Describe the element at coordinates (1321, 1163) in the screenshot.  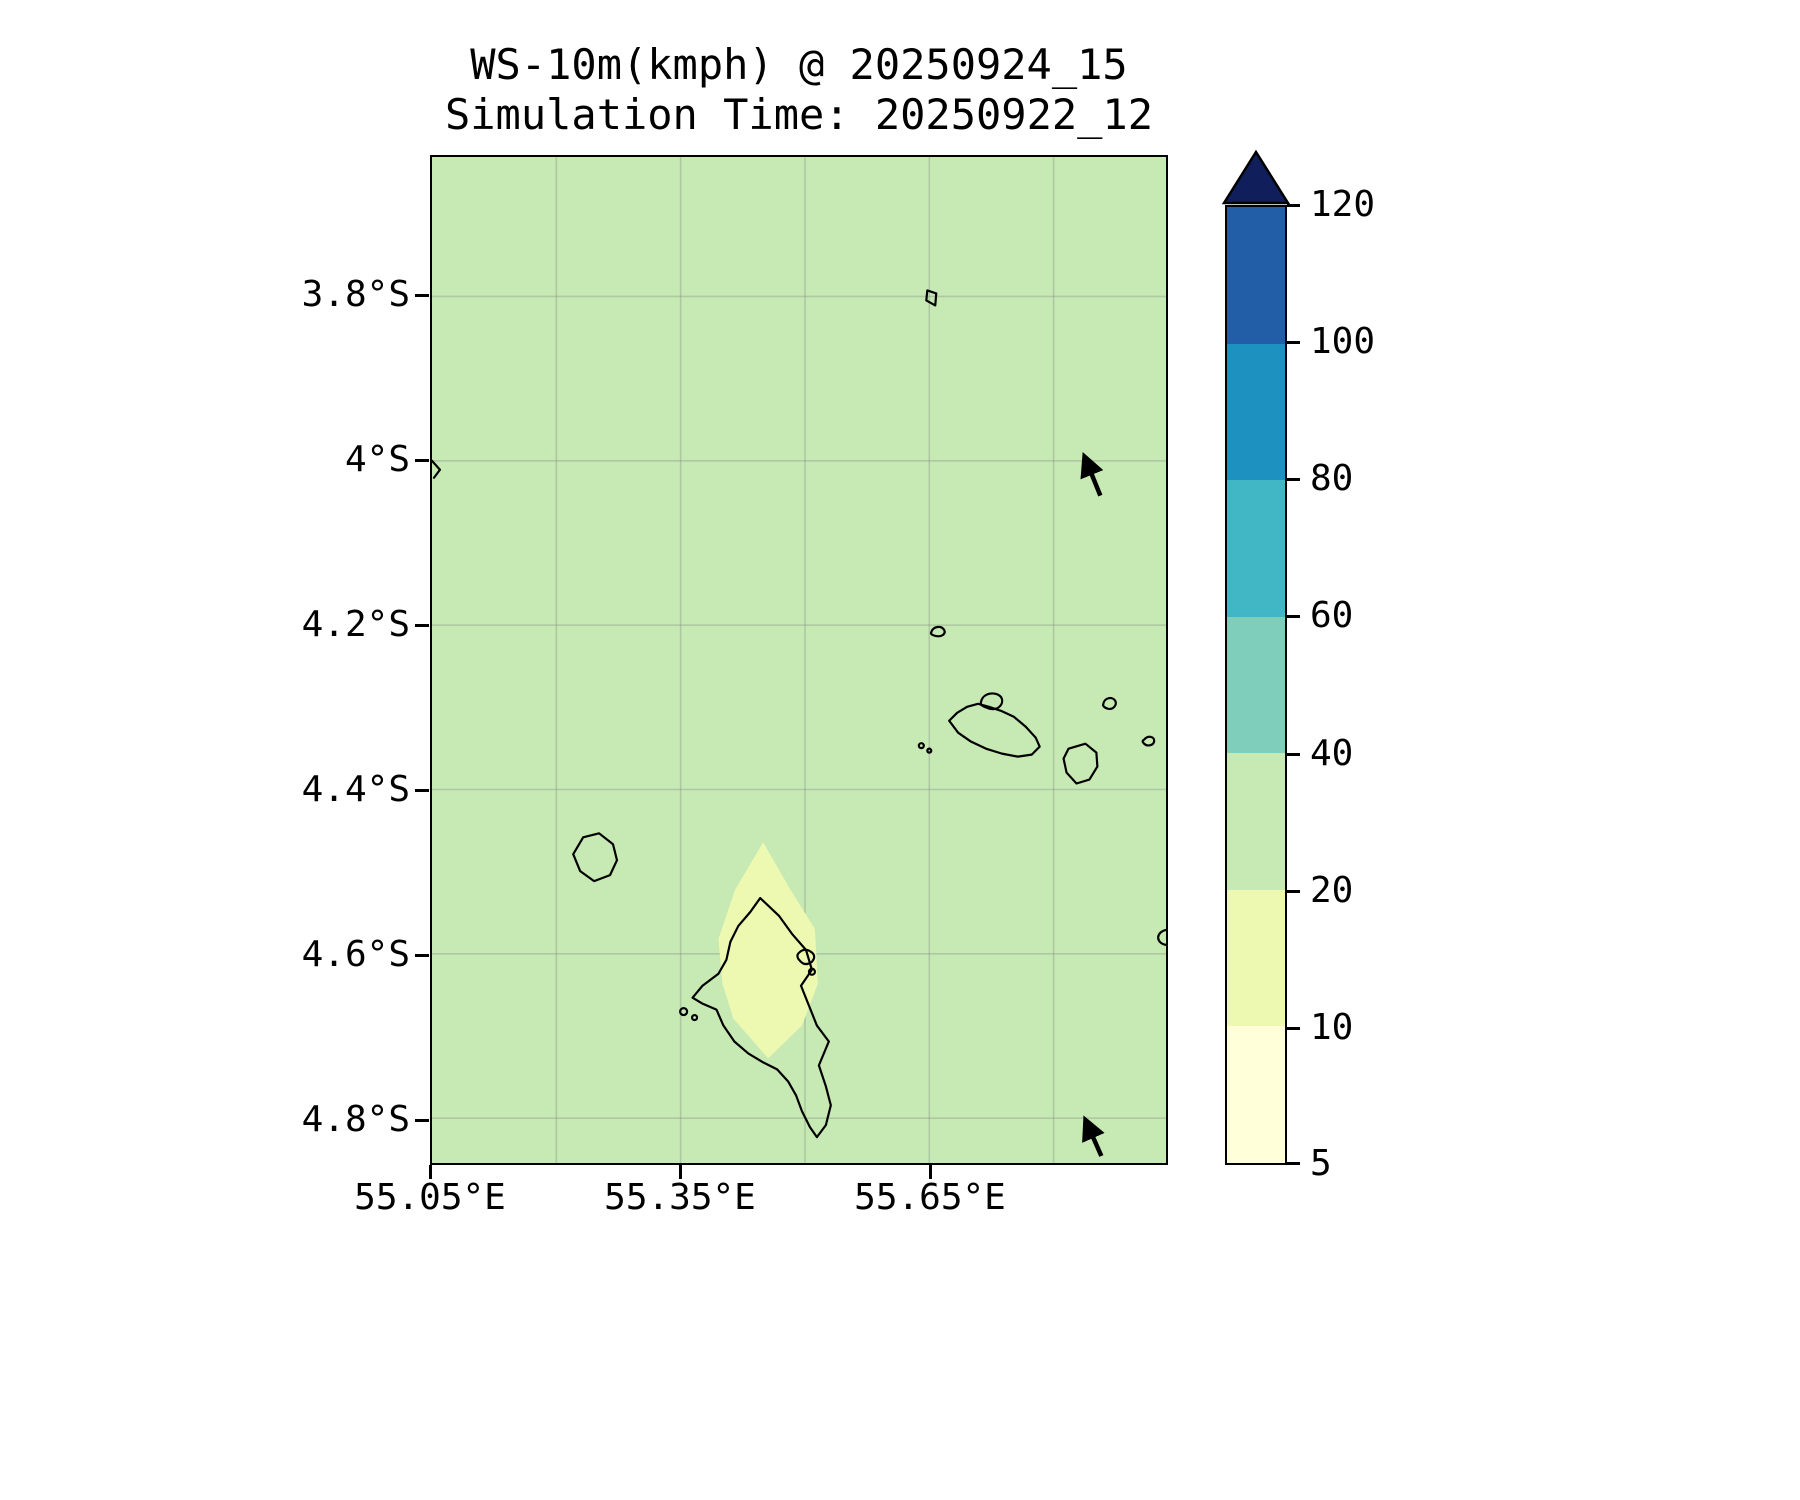
I see `colorbar-tick-label: 5` at that location.